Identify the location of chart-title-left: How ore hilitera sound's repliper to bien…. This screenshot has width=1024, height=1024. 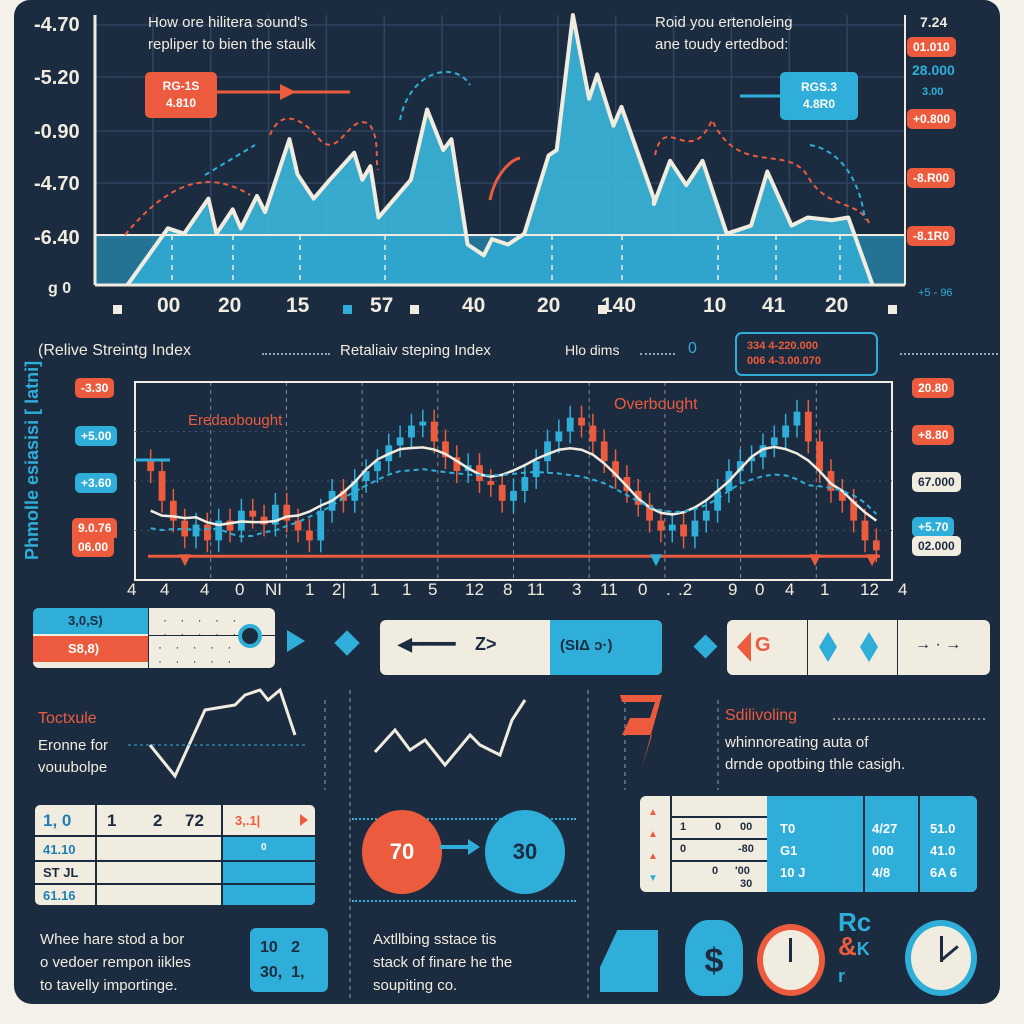
(232, 33).